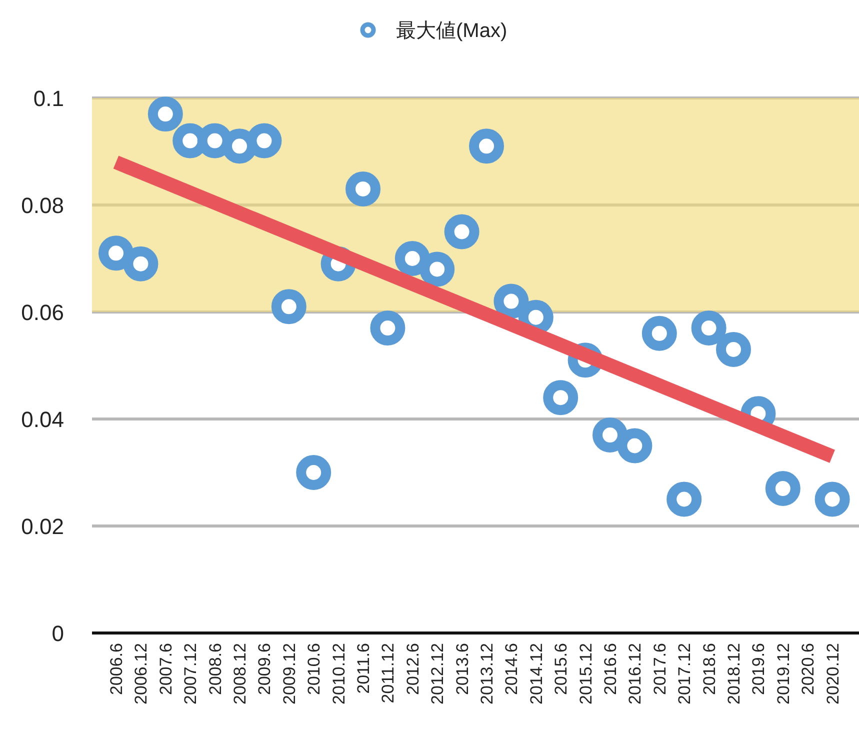 This screenshot has height=737, width=859. Describe the element at coordinates (338, 673) in the screenshot. I see `x-tick-label: 2010.12` at that location.